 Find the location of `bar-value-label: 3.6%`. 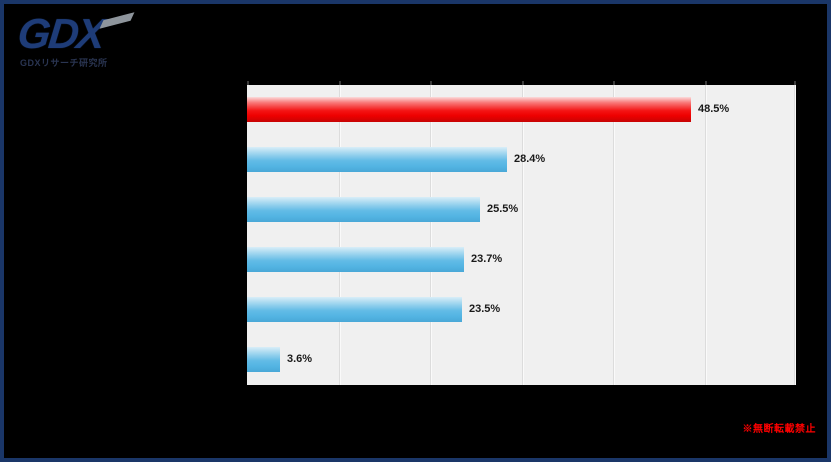

bar-value-label: 3.6% is located at coordinates (300, 359).